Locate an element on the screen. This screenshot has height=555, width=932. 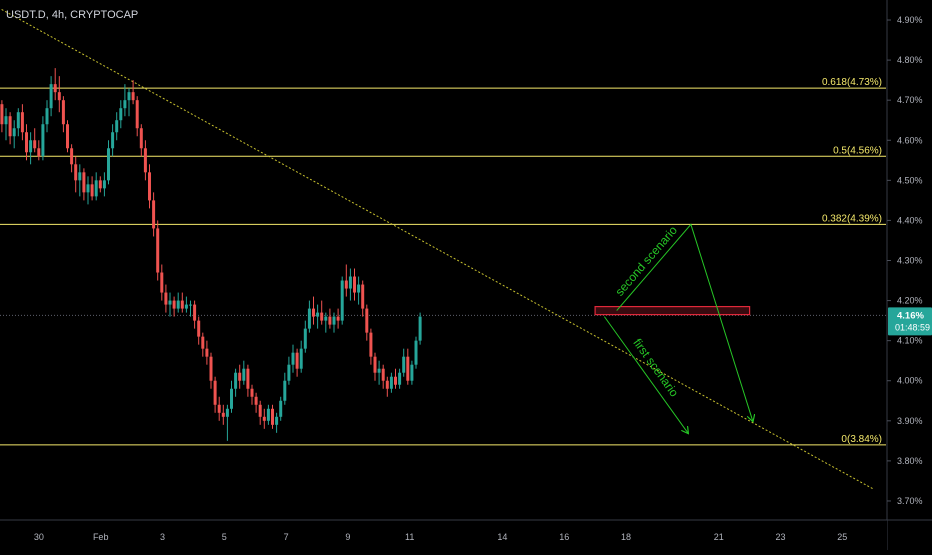
first-scenario-arrow is located at coordinates (645, 374).